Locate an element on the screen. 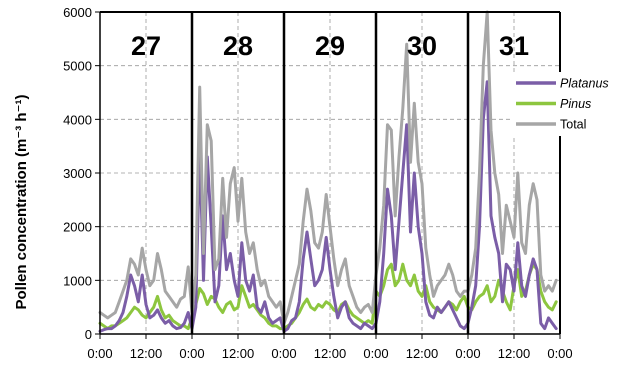 This screenshot has height=370, width=624. day-label: 29 is located at coordinates (330, 46).